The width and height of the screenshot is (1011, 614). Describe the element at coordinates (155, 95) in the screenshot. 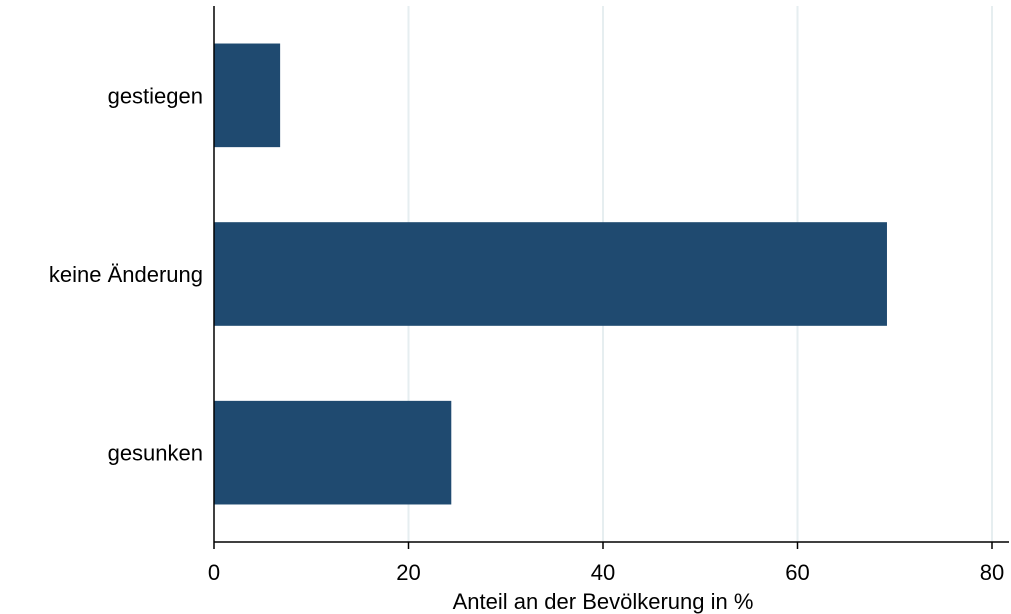

I see `category-label-0: gestiegen` at that location.